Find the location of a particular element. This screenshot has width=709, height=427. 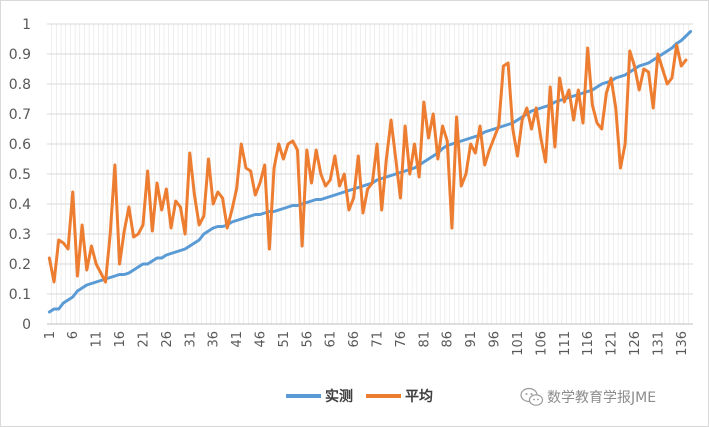

y-tick-label: 0.2 is located at coordinates (20, 265).